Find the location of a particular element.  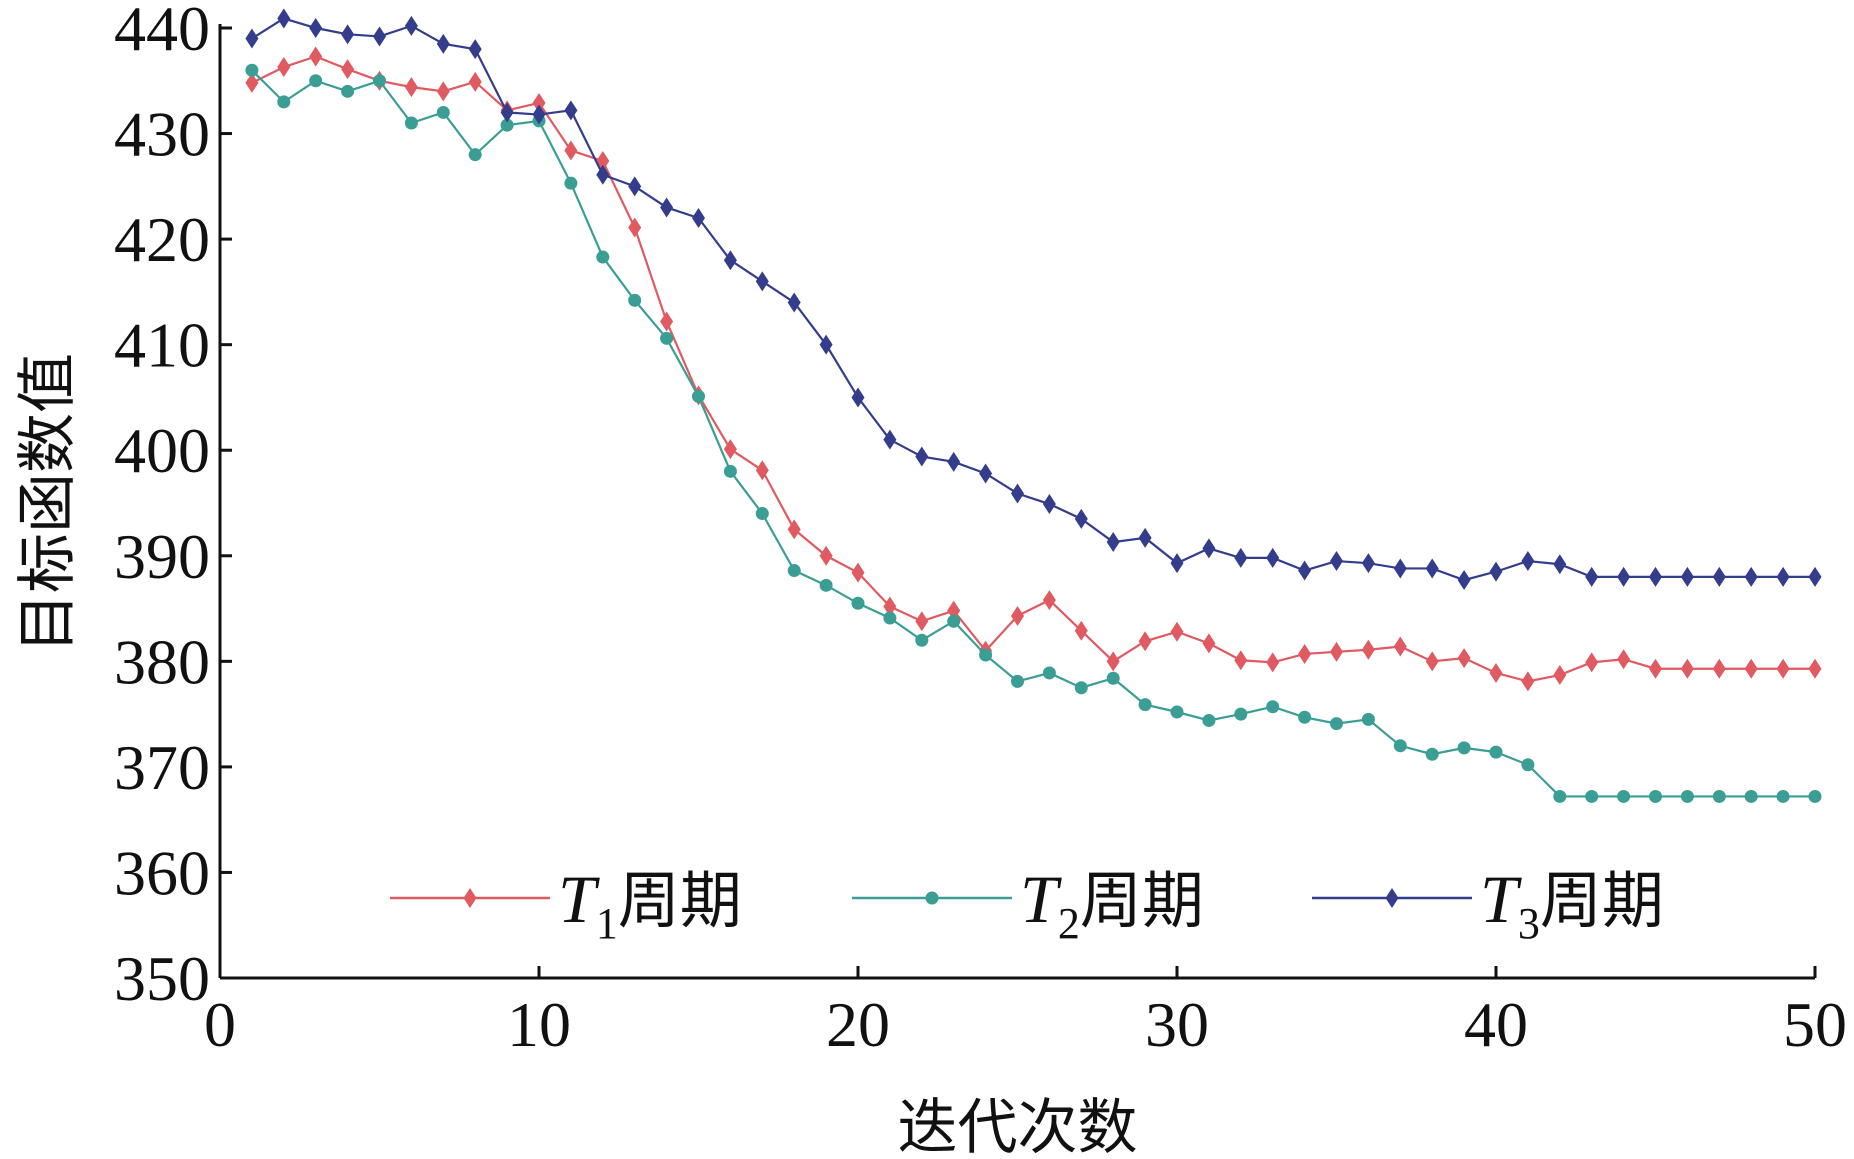

x-tick-label: 20 is located at coordinates (858, 1024).